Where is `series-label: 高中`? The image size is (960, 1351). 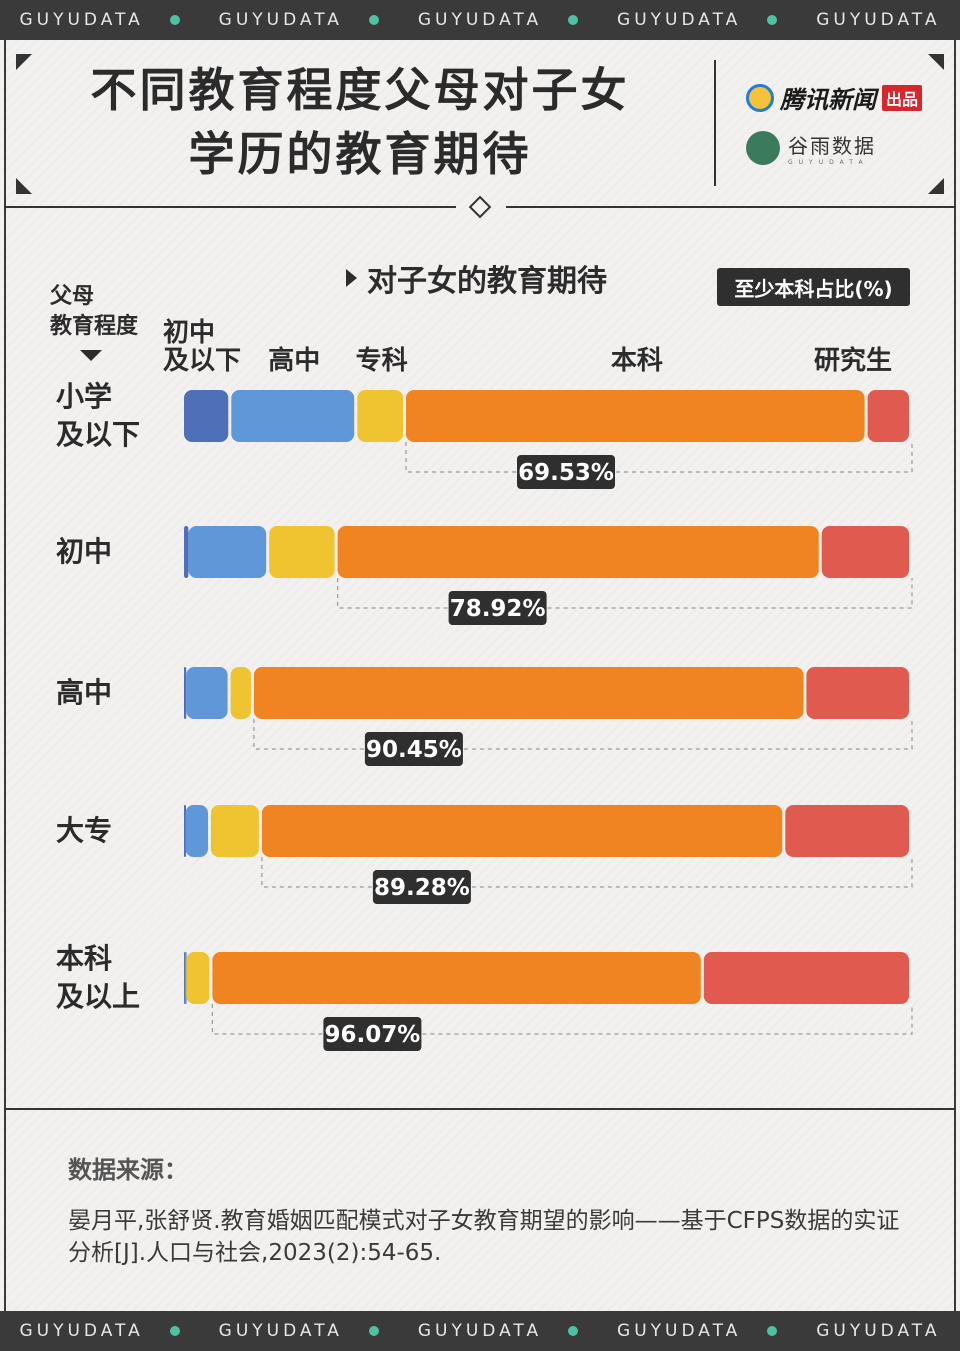
series-label: 高中 is located at coordinates (294, 361).